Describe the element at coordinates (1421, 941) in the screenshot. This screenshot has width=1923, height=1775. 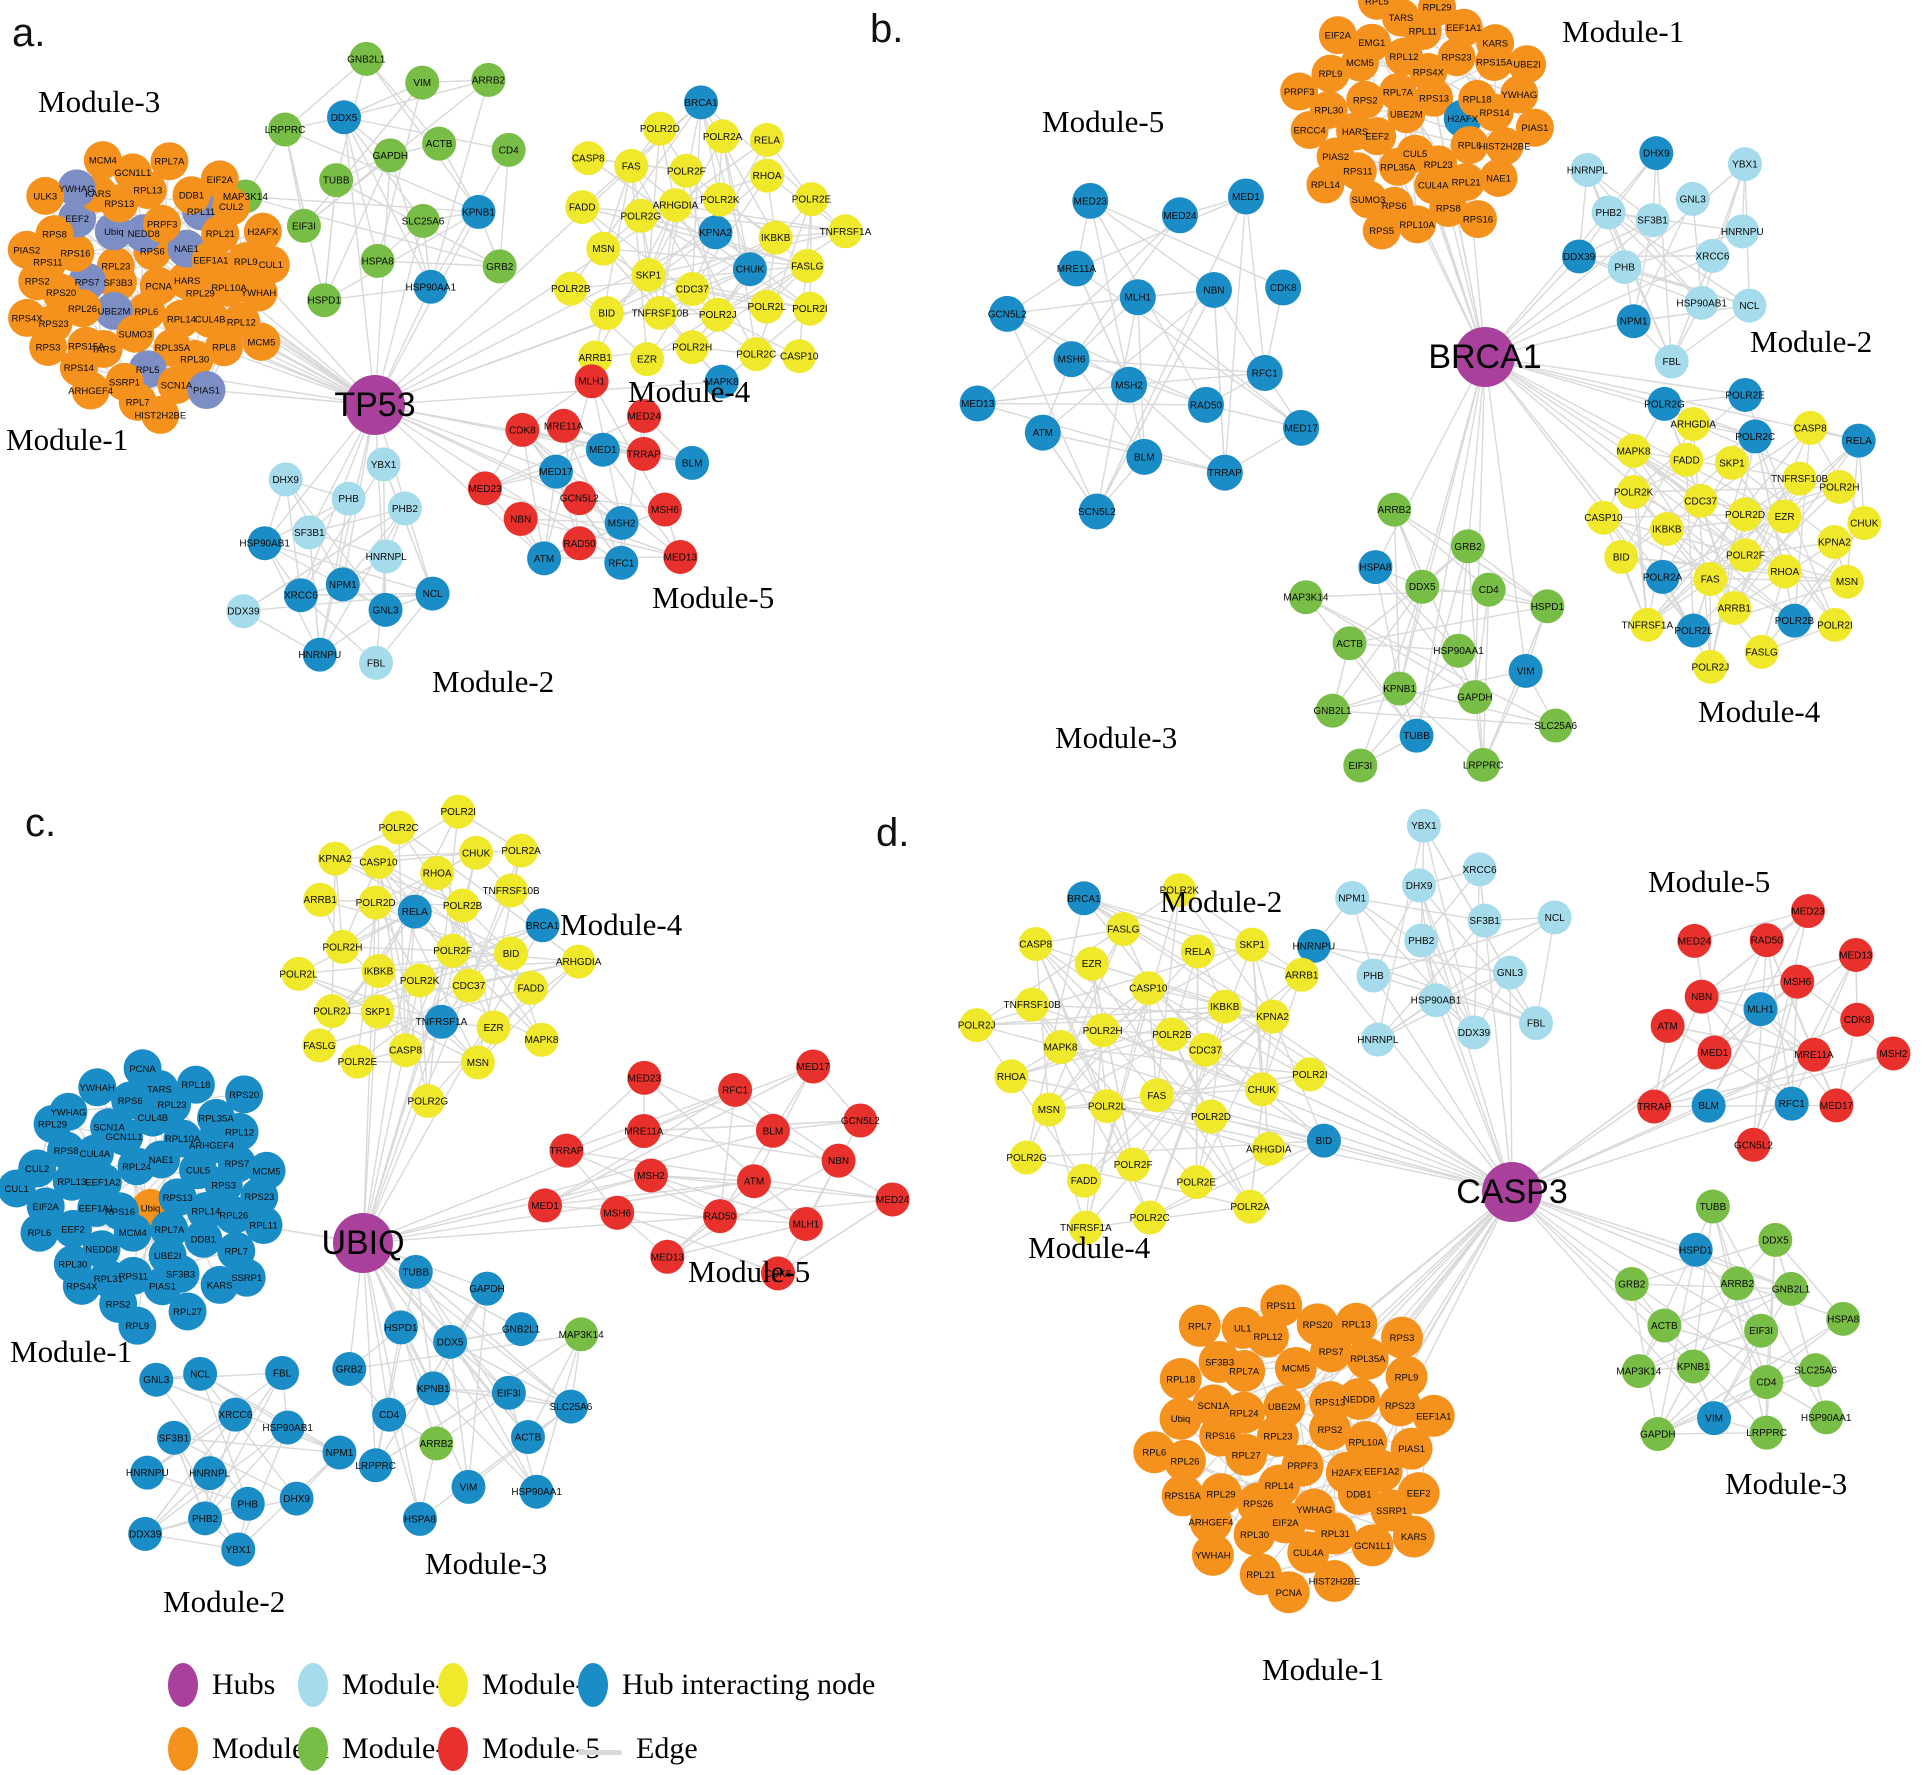
I see `node-label: PHB2` at that location.